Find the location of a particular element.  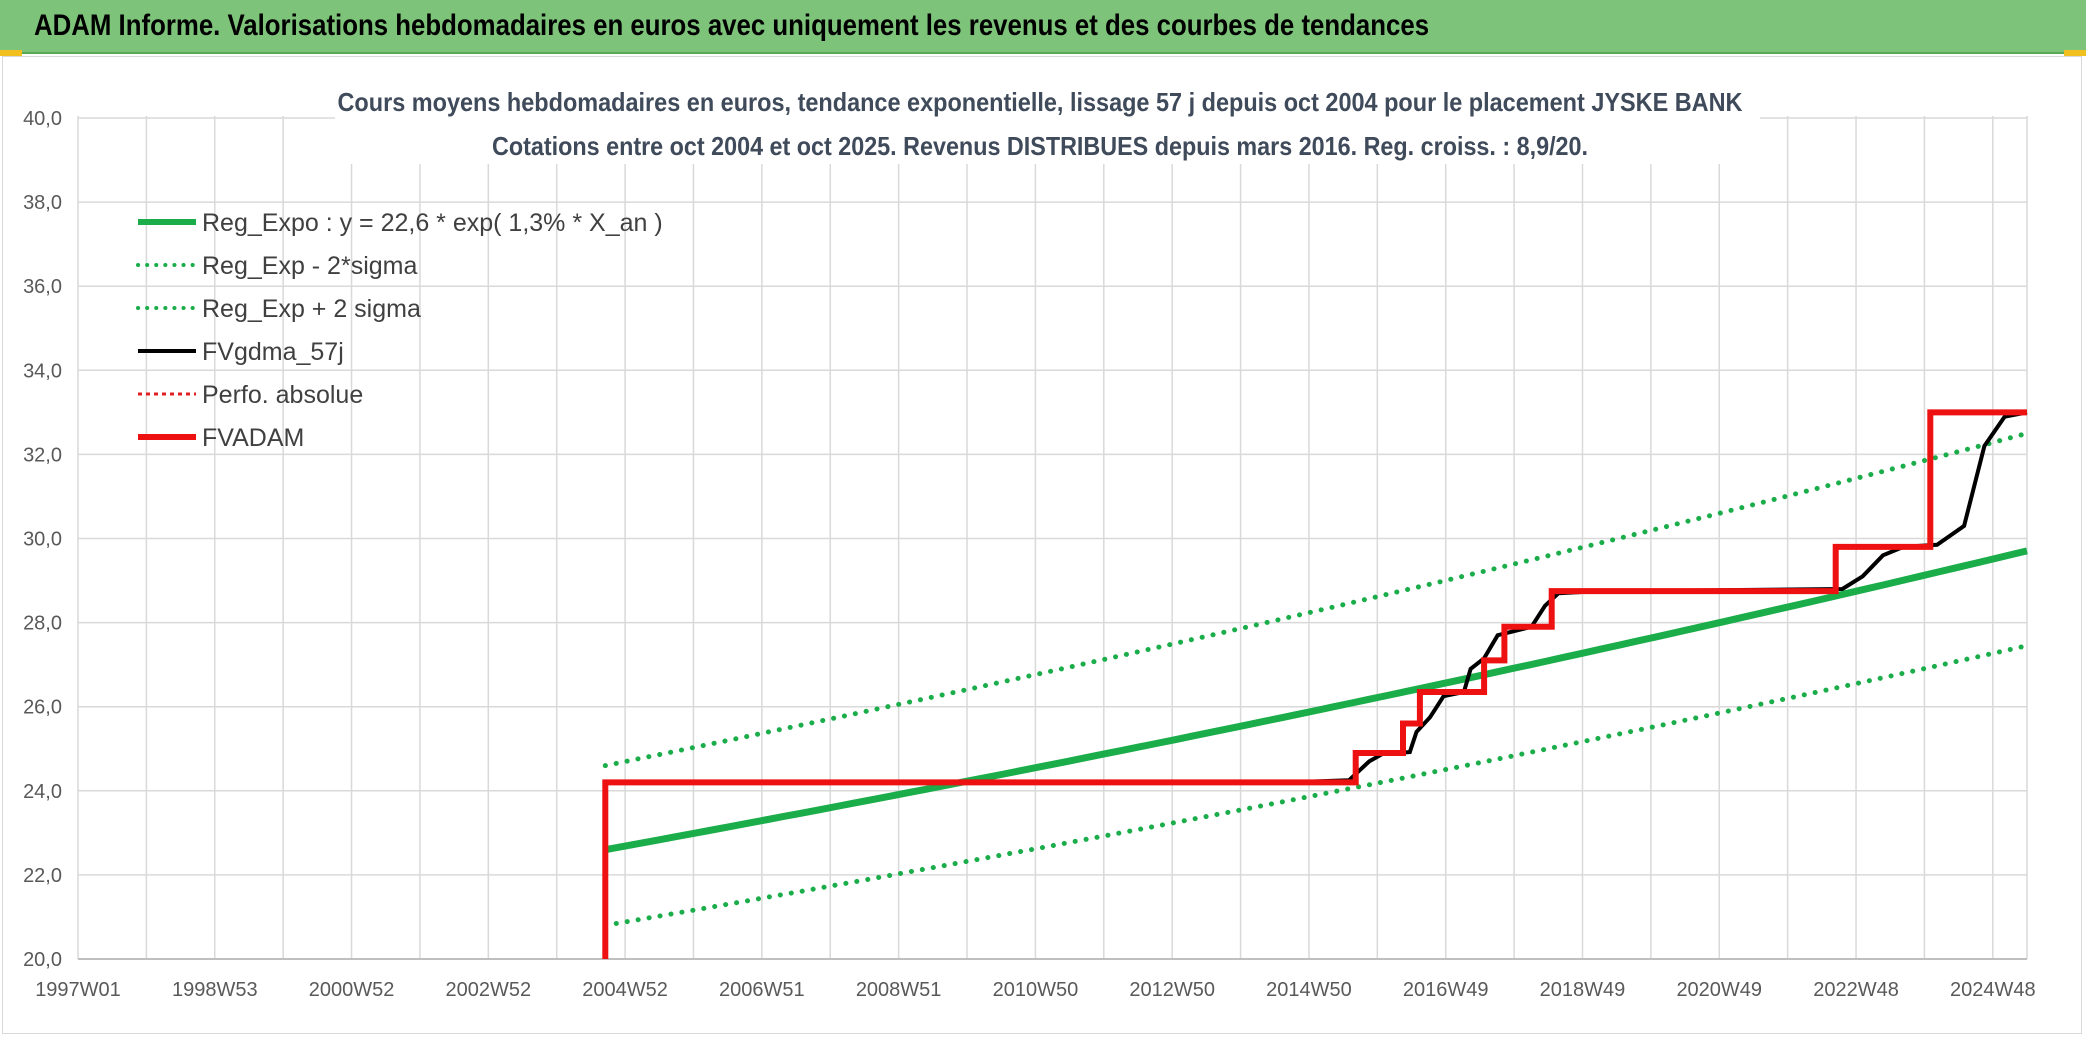

series-line-fvgdma_57j is located at coordinates (1658, 597).